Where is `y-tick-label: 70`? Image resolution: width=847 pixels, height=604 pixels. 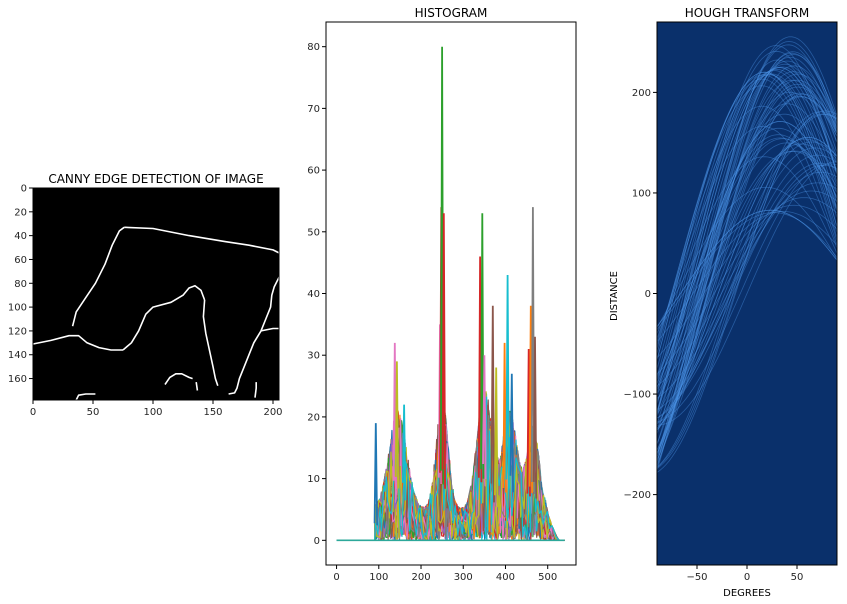 y-tick-label: 70 is located at coordinates (313, 109).